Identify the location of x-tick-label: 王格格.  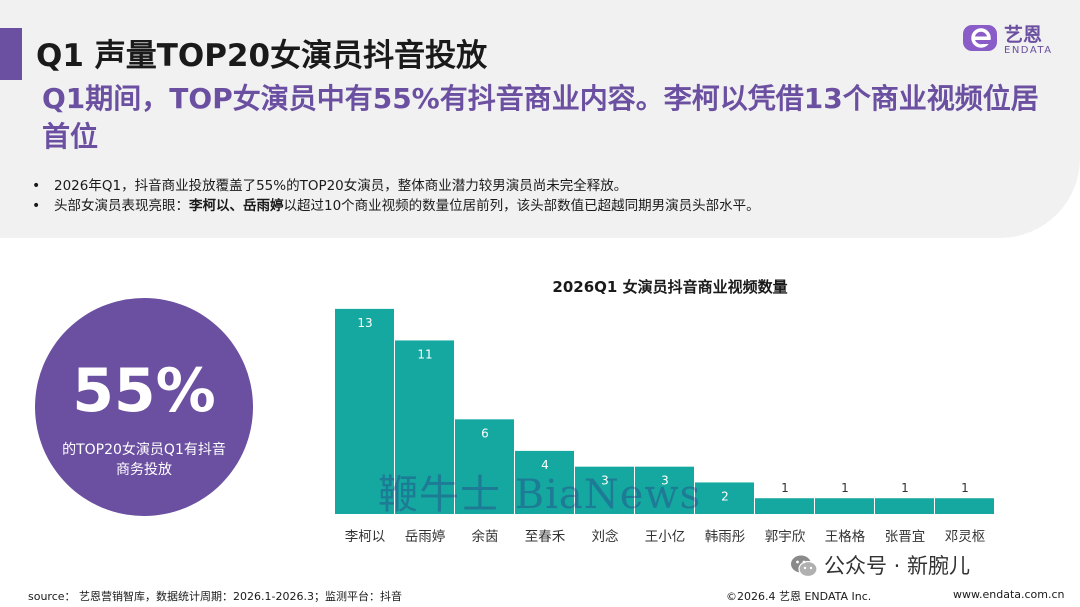
(845, 537).